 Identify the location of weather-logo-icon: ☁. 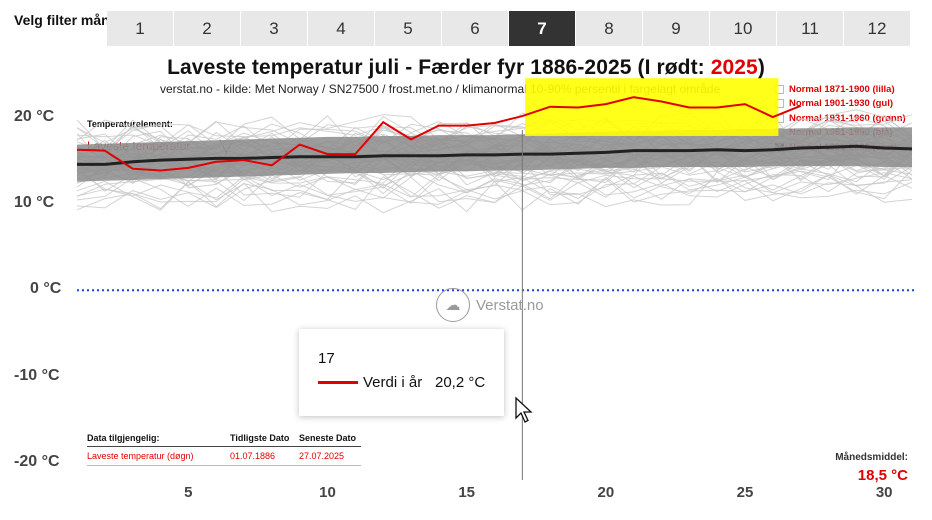
(453, 305).